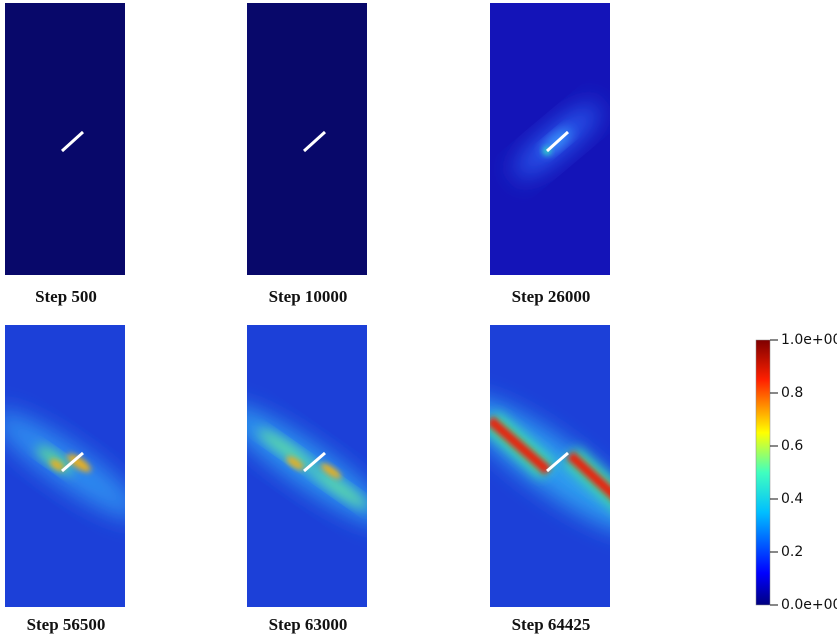 This screenshot has height=642, width=837. I want to click on colorbar, so click(763, 472).